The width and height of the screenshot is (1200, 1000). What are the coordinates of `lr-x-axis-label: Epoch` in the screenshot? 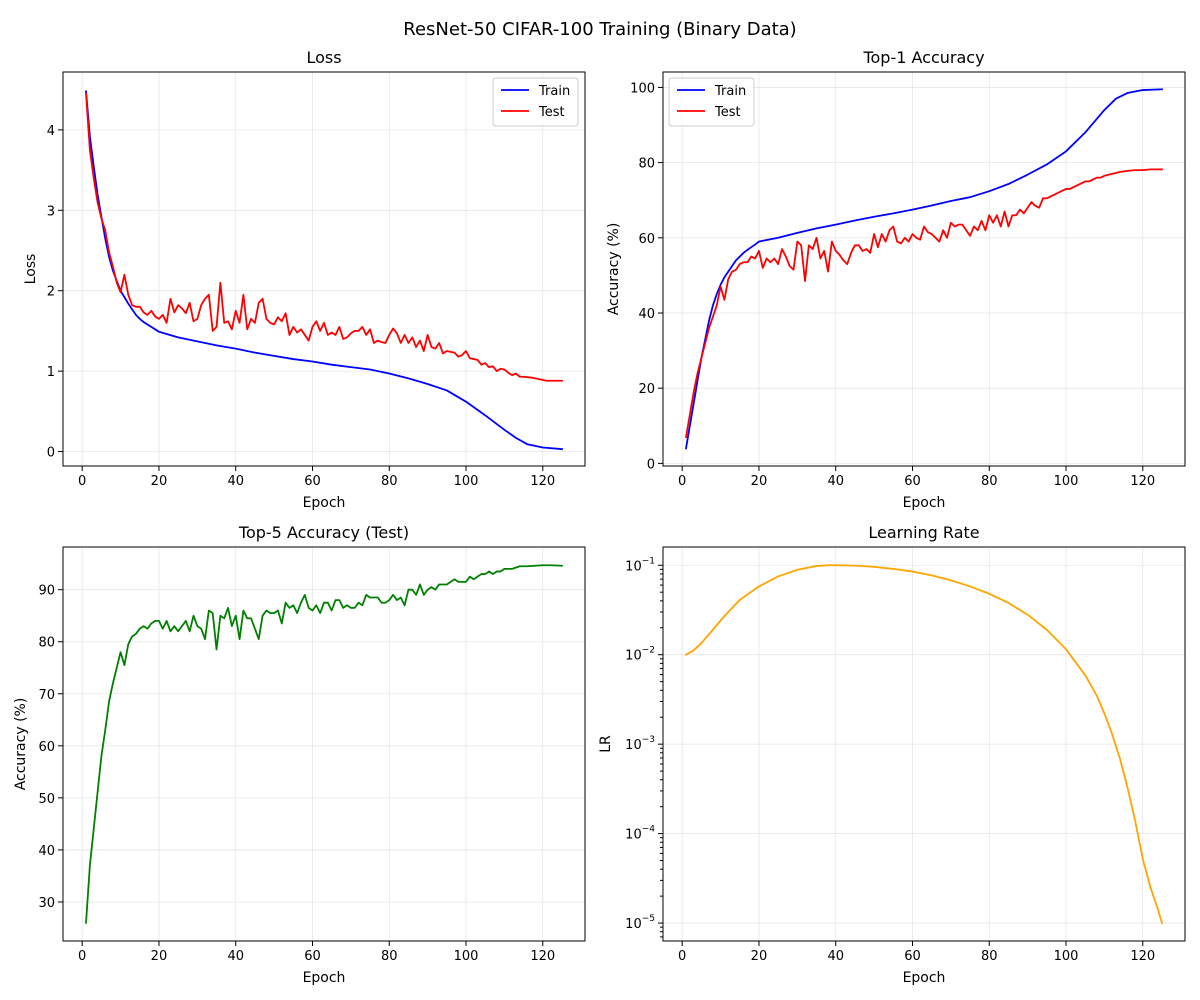 It's located at (924, 978).